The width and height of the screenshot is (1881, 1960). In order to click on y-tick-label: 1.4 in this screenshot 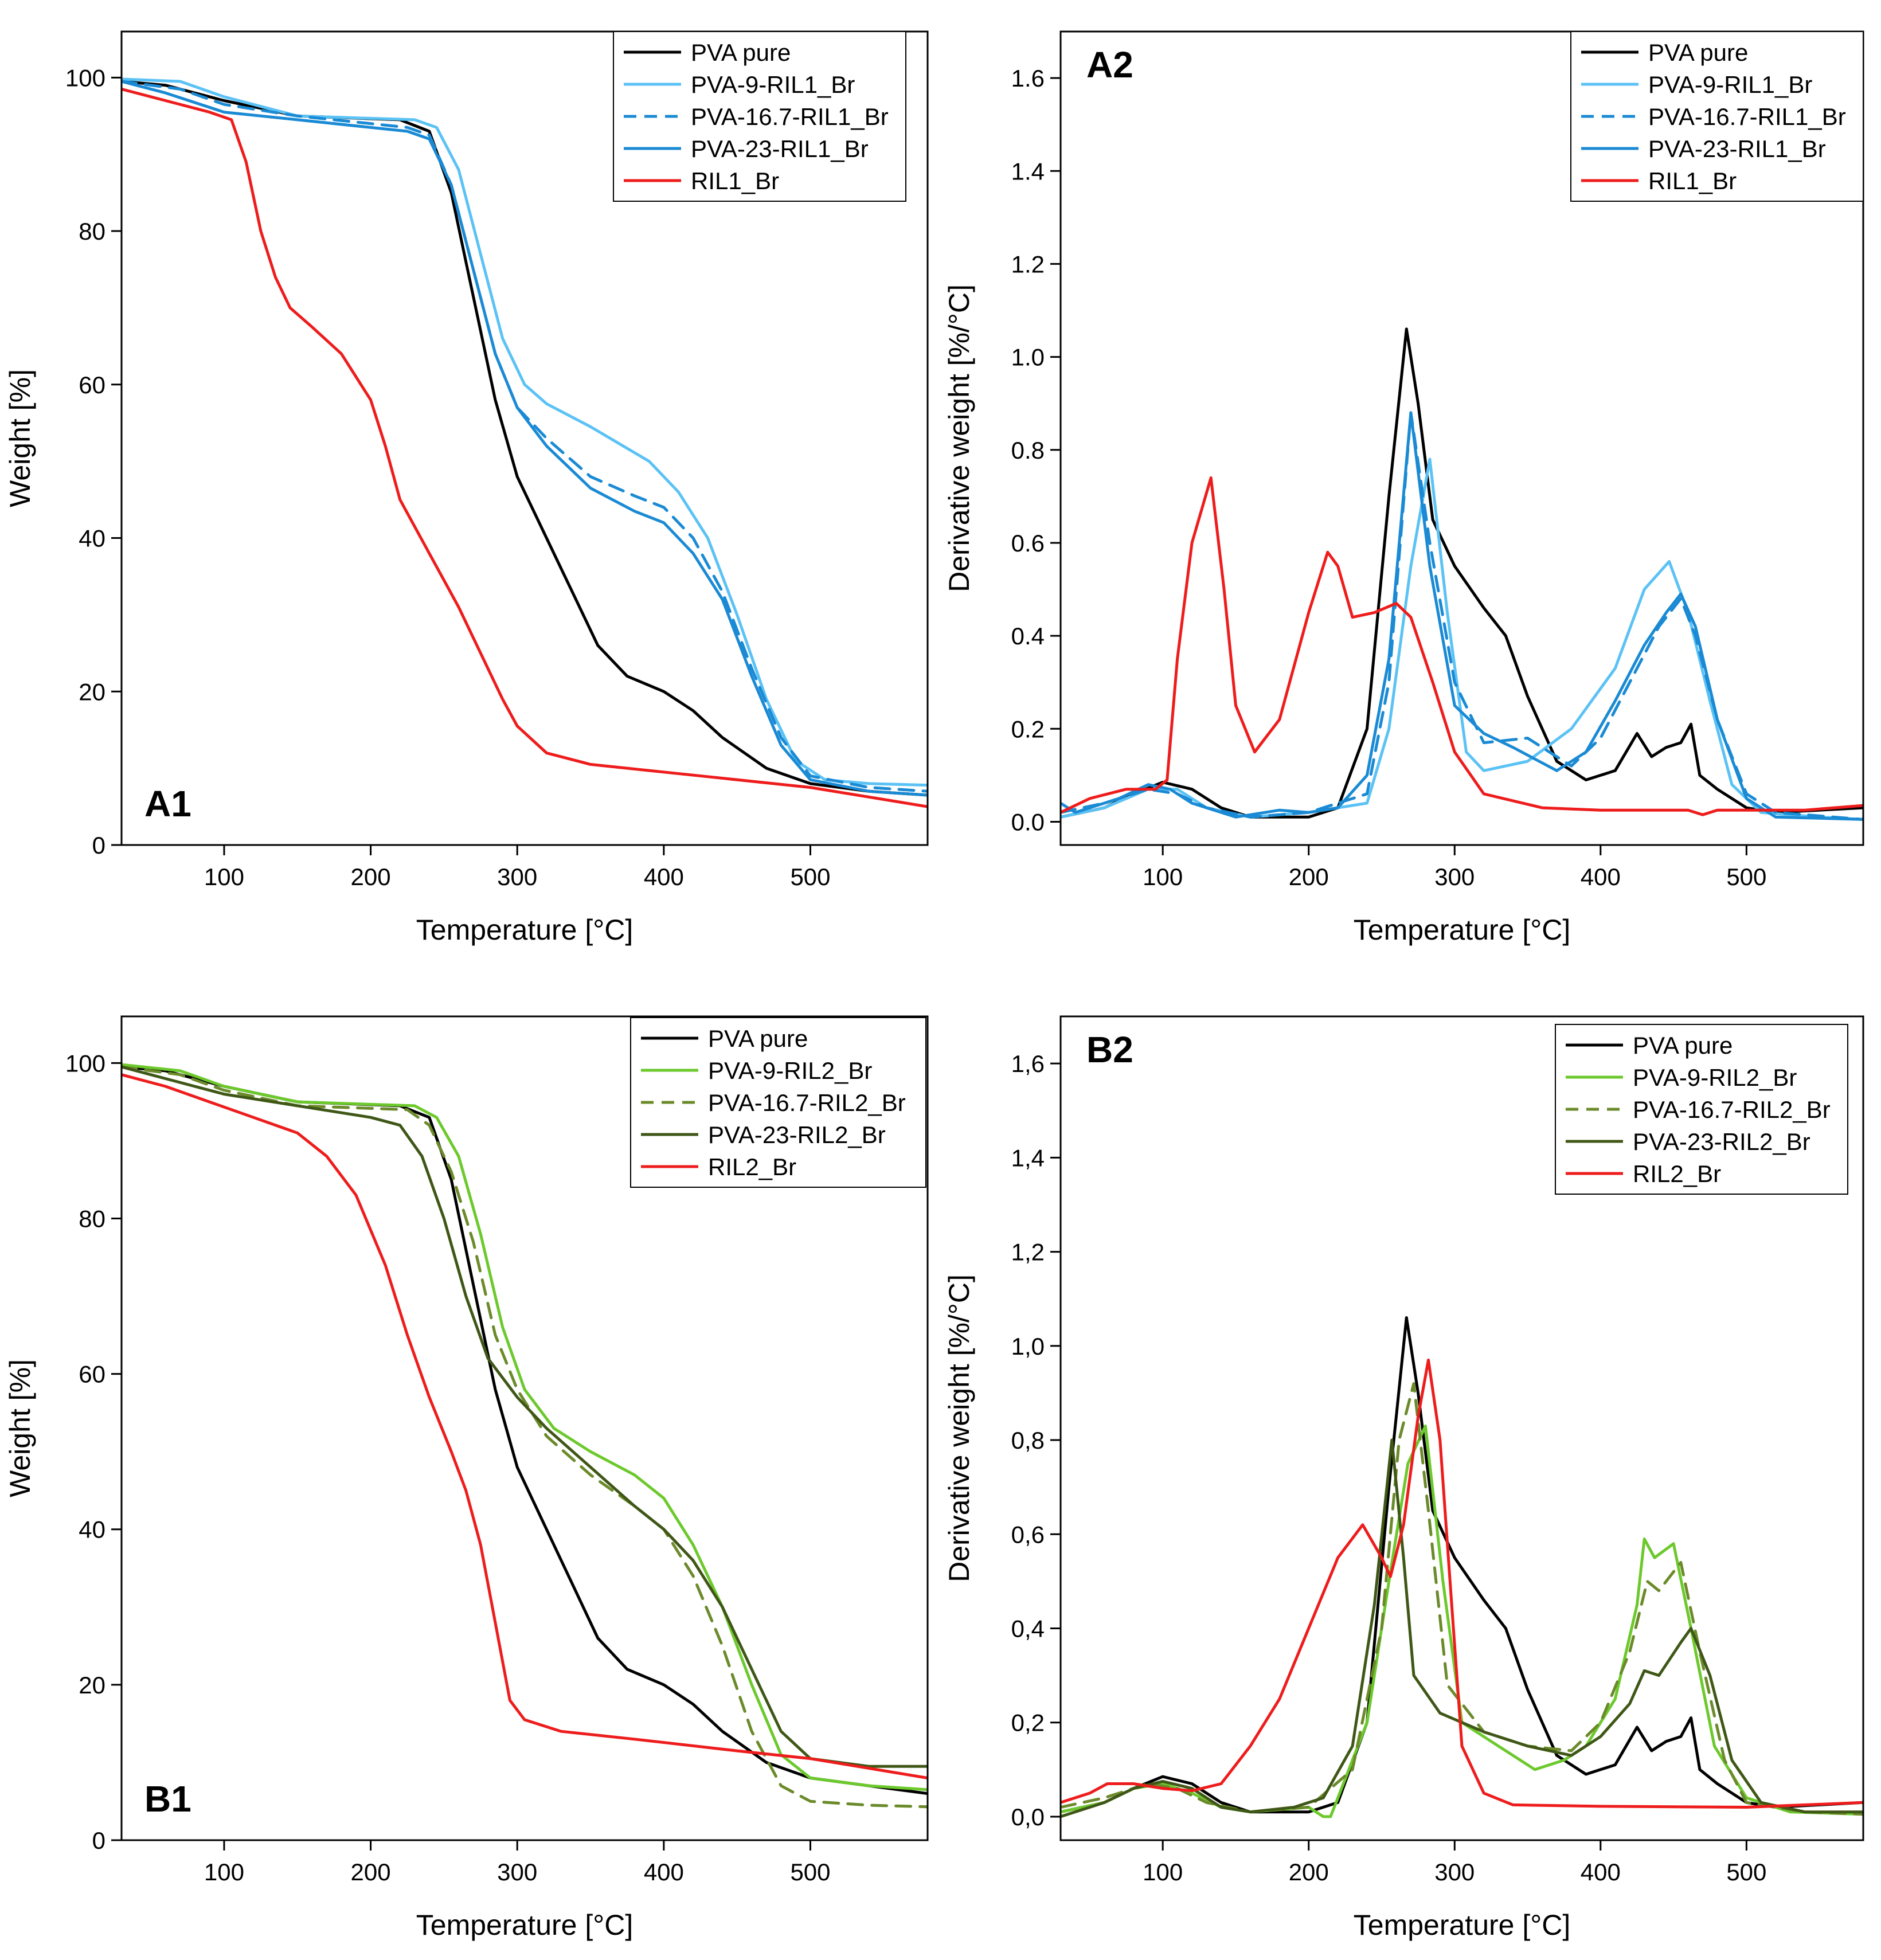, I will do `click(1028, 171)`.